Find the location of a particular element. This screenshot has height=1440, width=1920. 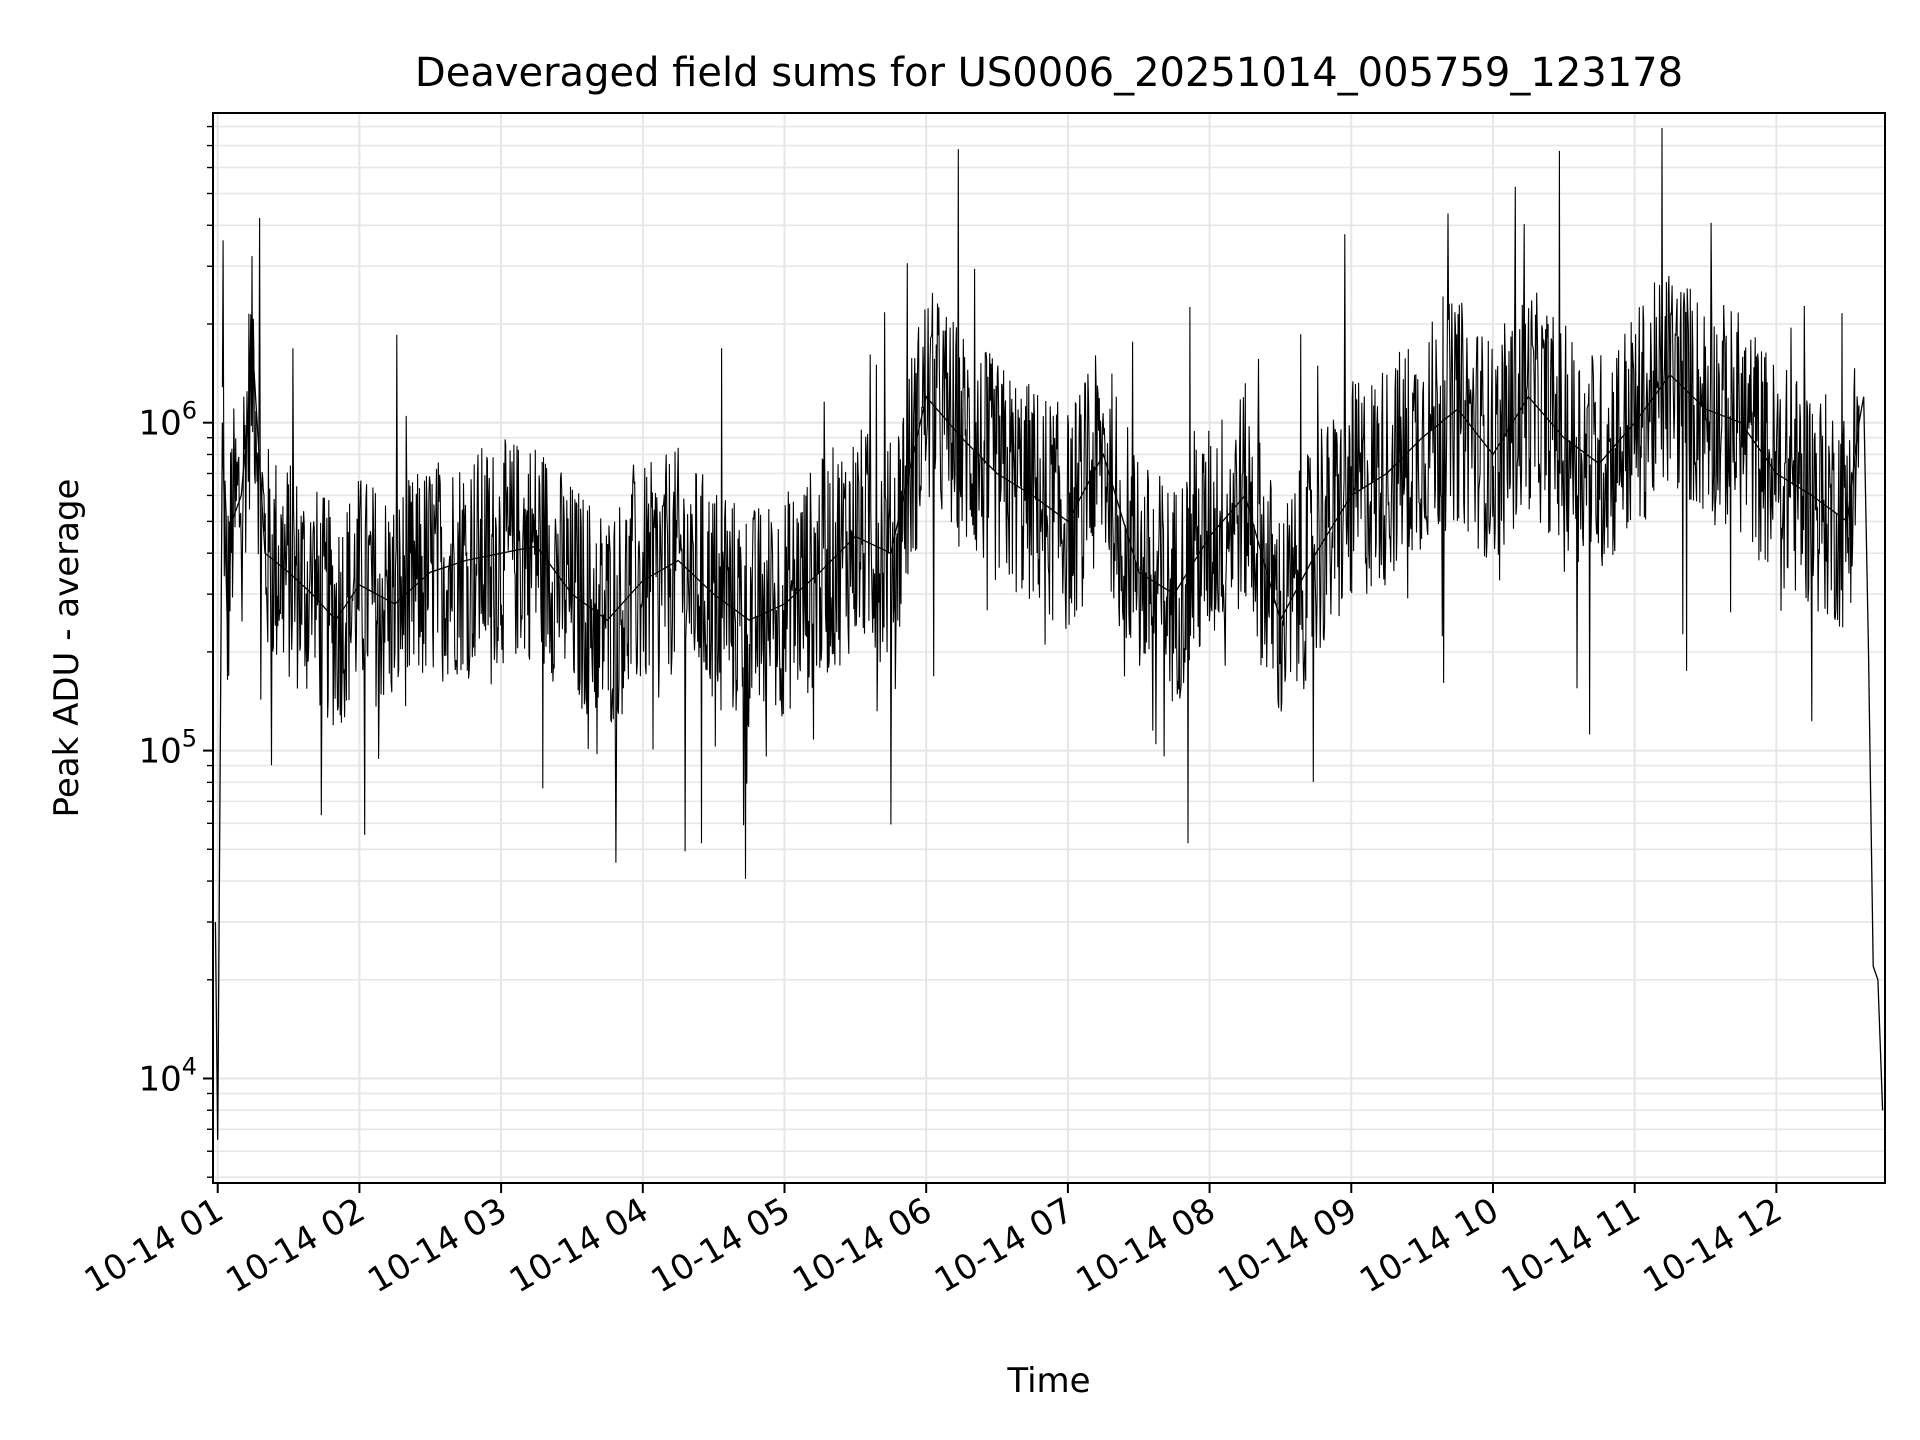

x-tick-label: 10-14 01 is located at coordinates (154, 1245).